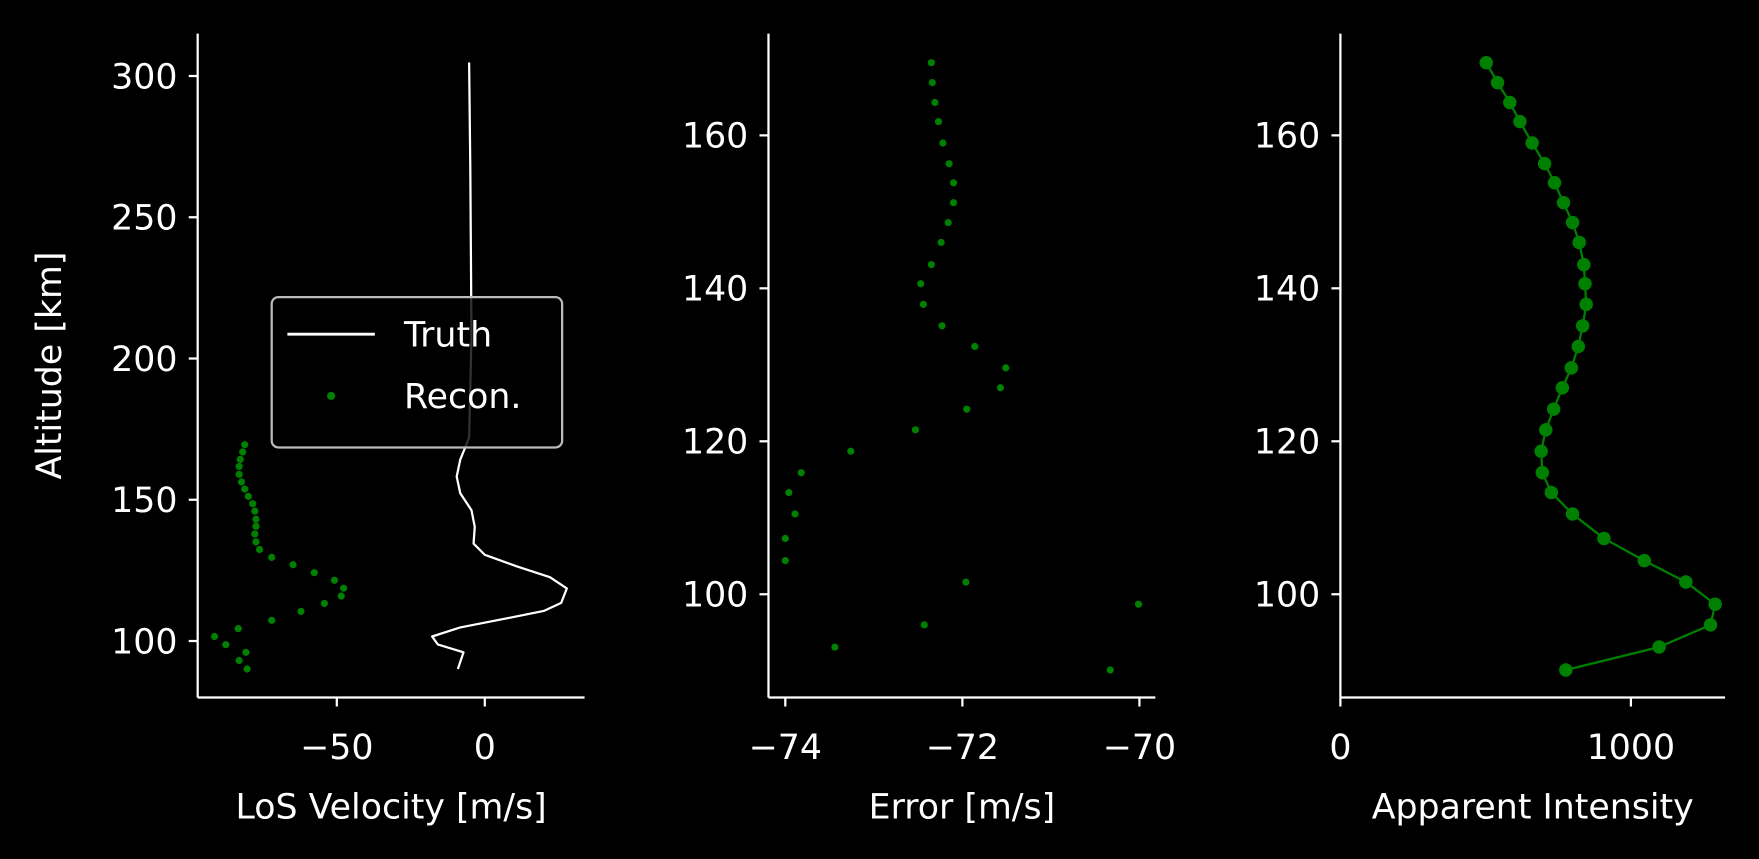 The width and height of the screenshot is (1759, 859). Describe the element at coordinates (331, 395) in the screenshot. I see `legend-swatch` at that location.